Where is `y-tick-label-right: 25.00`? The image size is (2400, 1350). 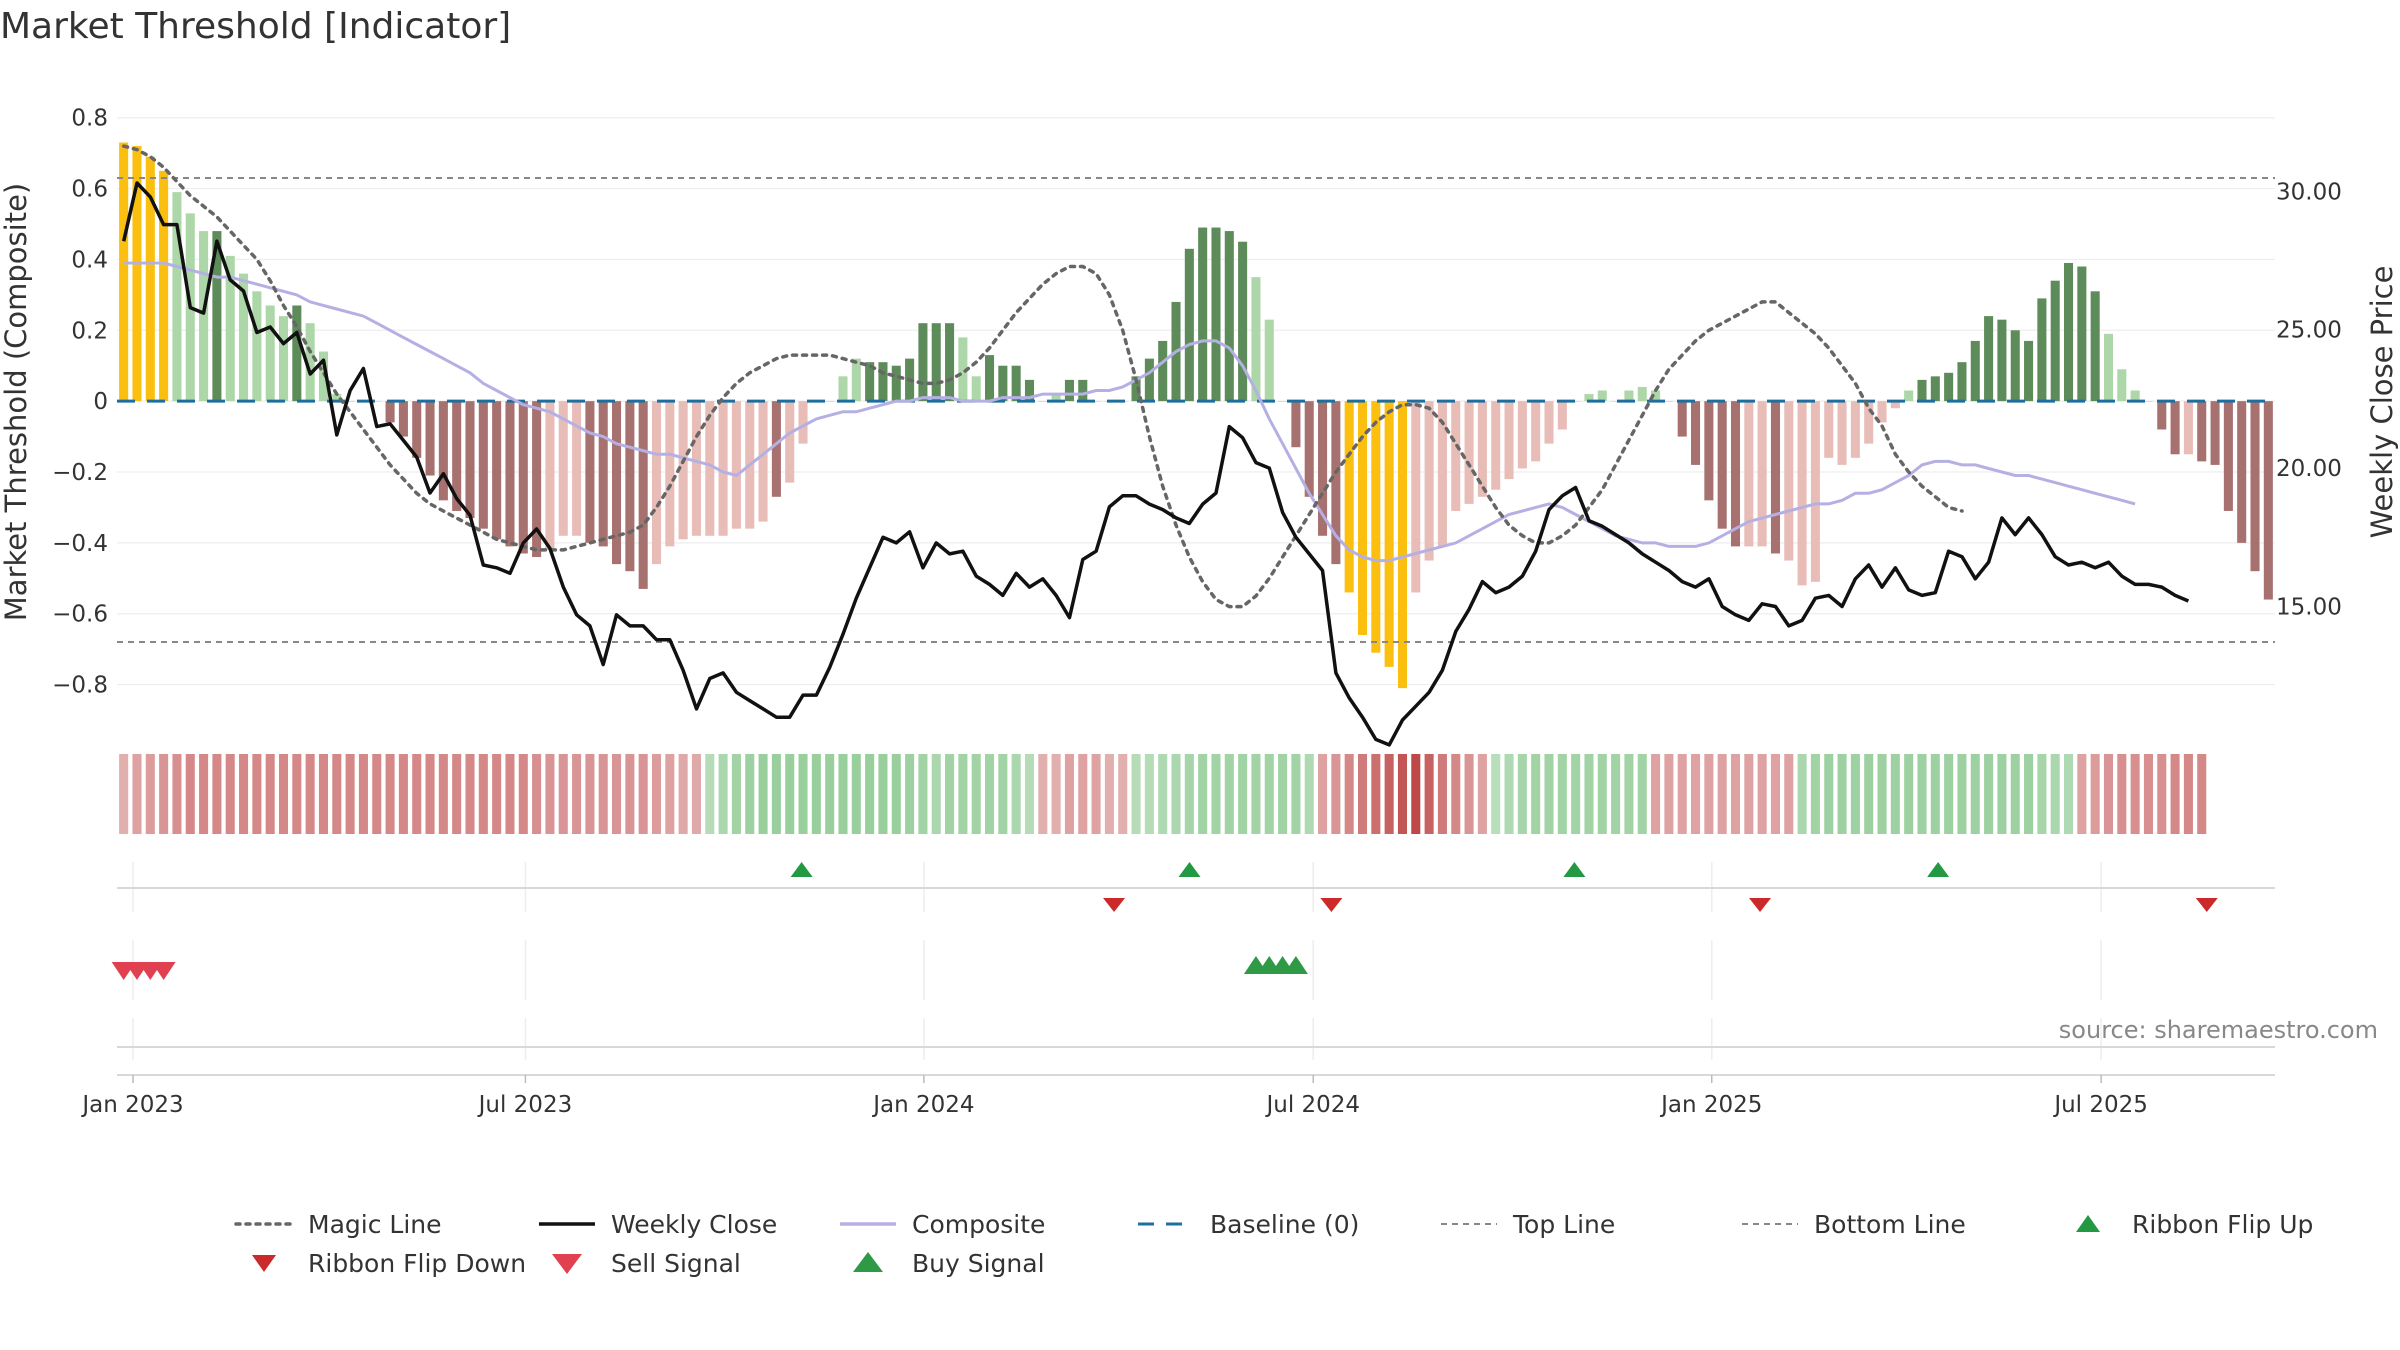
y-tick-label-right: 25.00 is located at coordinates (2309, 331).